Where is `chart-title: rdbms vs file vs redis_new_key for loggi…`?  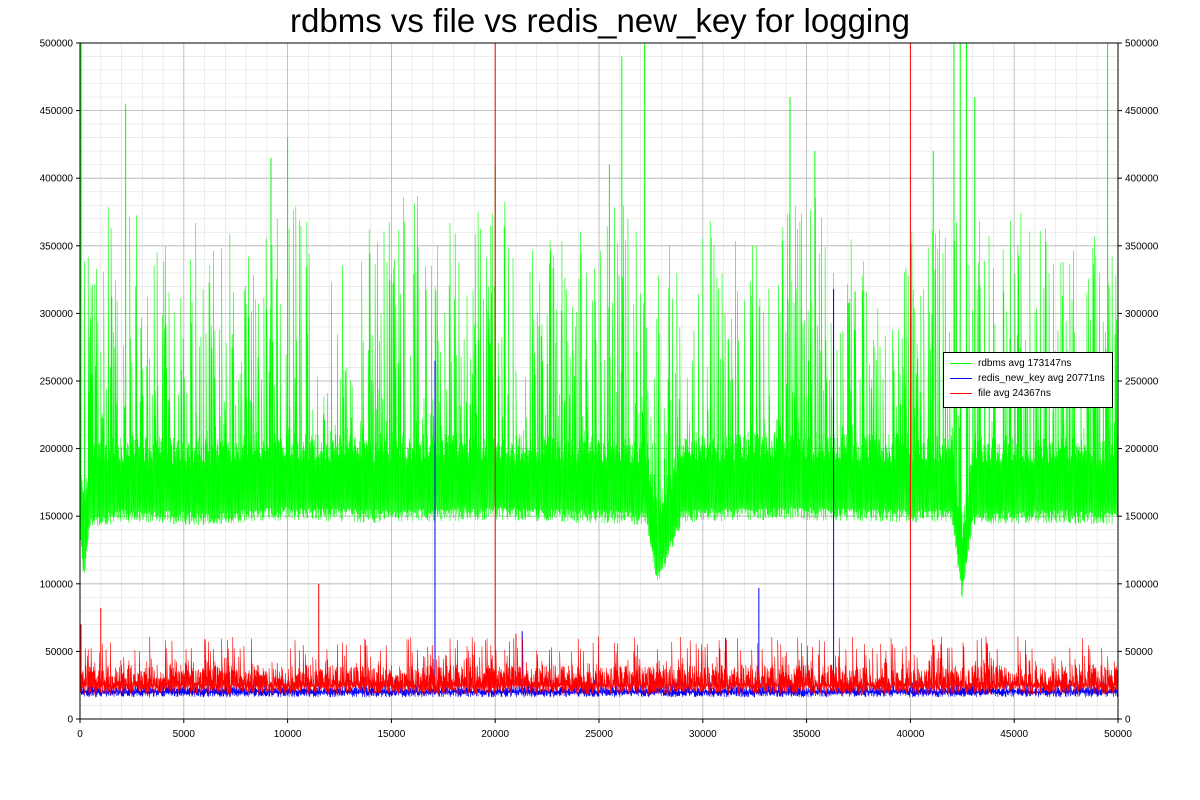
chart-title: rdbms vs file vs redis_new_key for loggi… is located at coordinates (600, 20).